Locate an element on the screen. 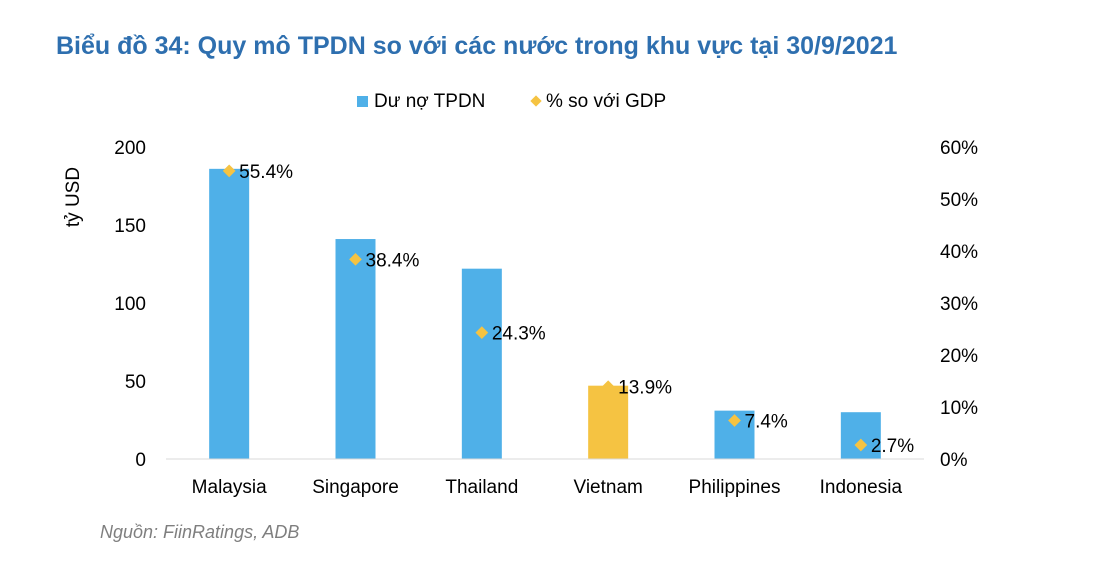  legend-marker-label: % so với GDP is located at coordinates (606, 101).